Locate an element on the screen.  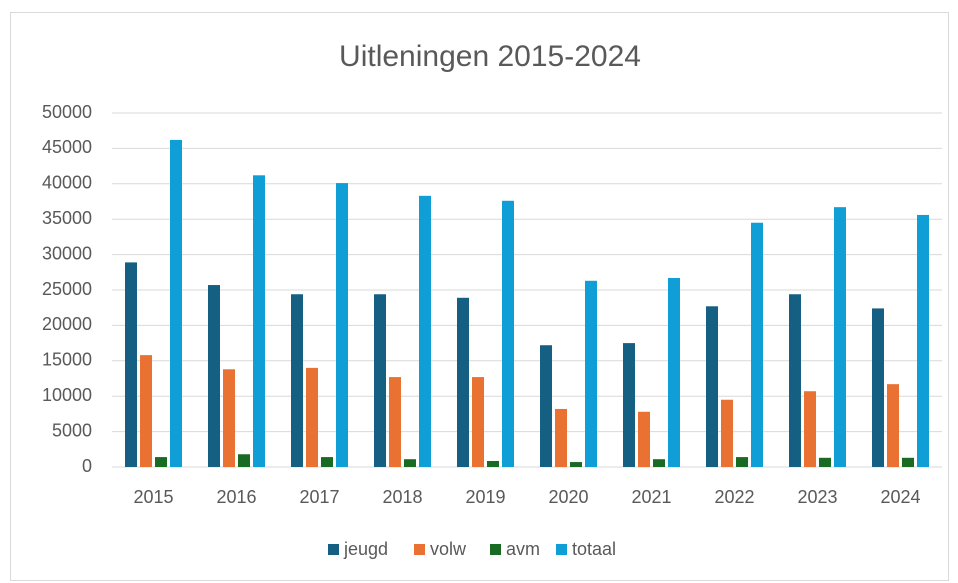
x-tick-label: 2015 is located at coordinates (153, 497).